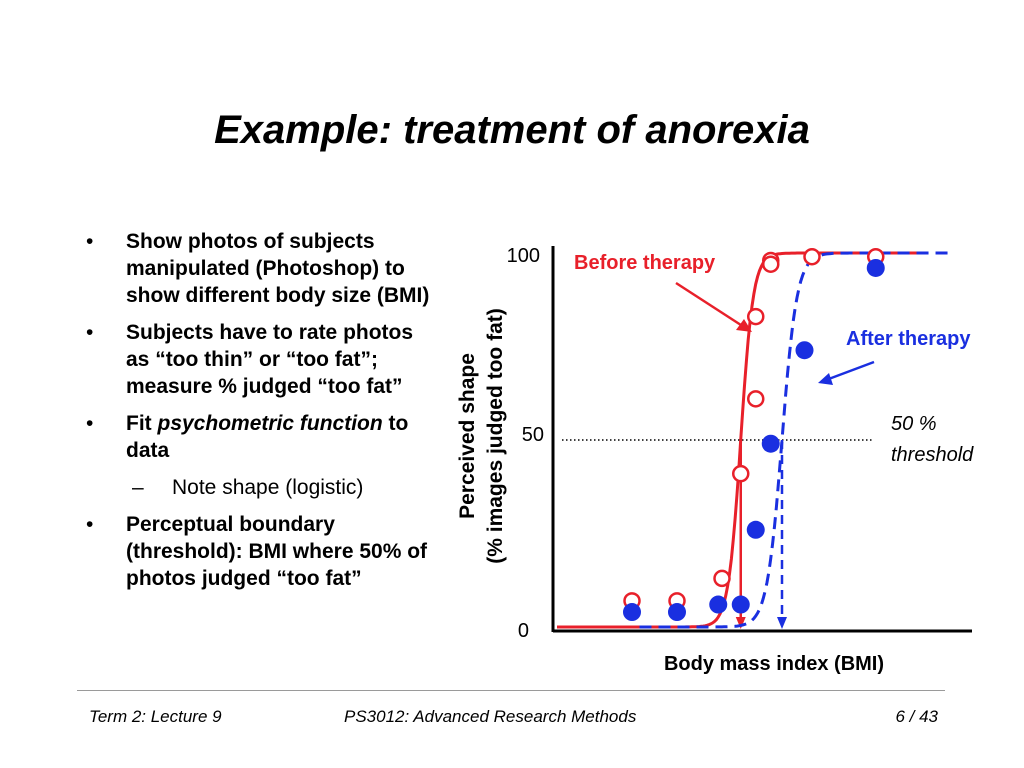  I want to click on x-axis-label: Body mass index (BMI), so click(774, 664).